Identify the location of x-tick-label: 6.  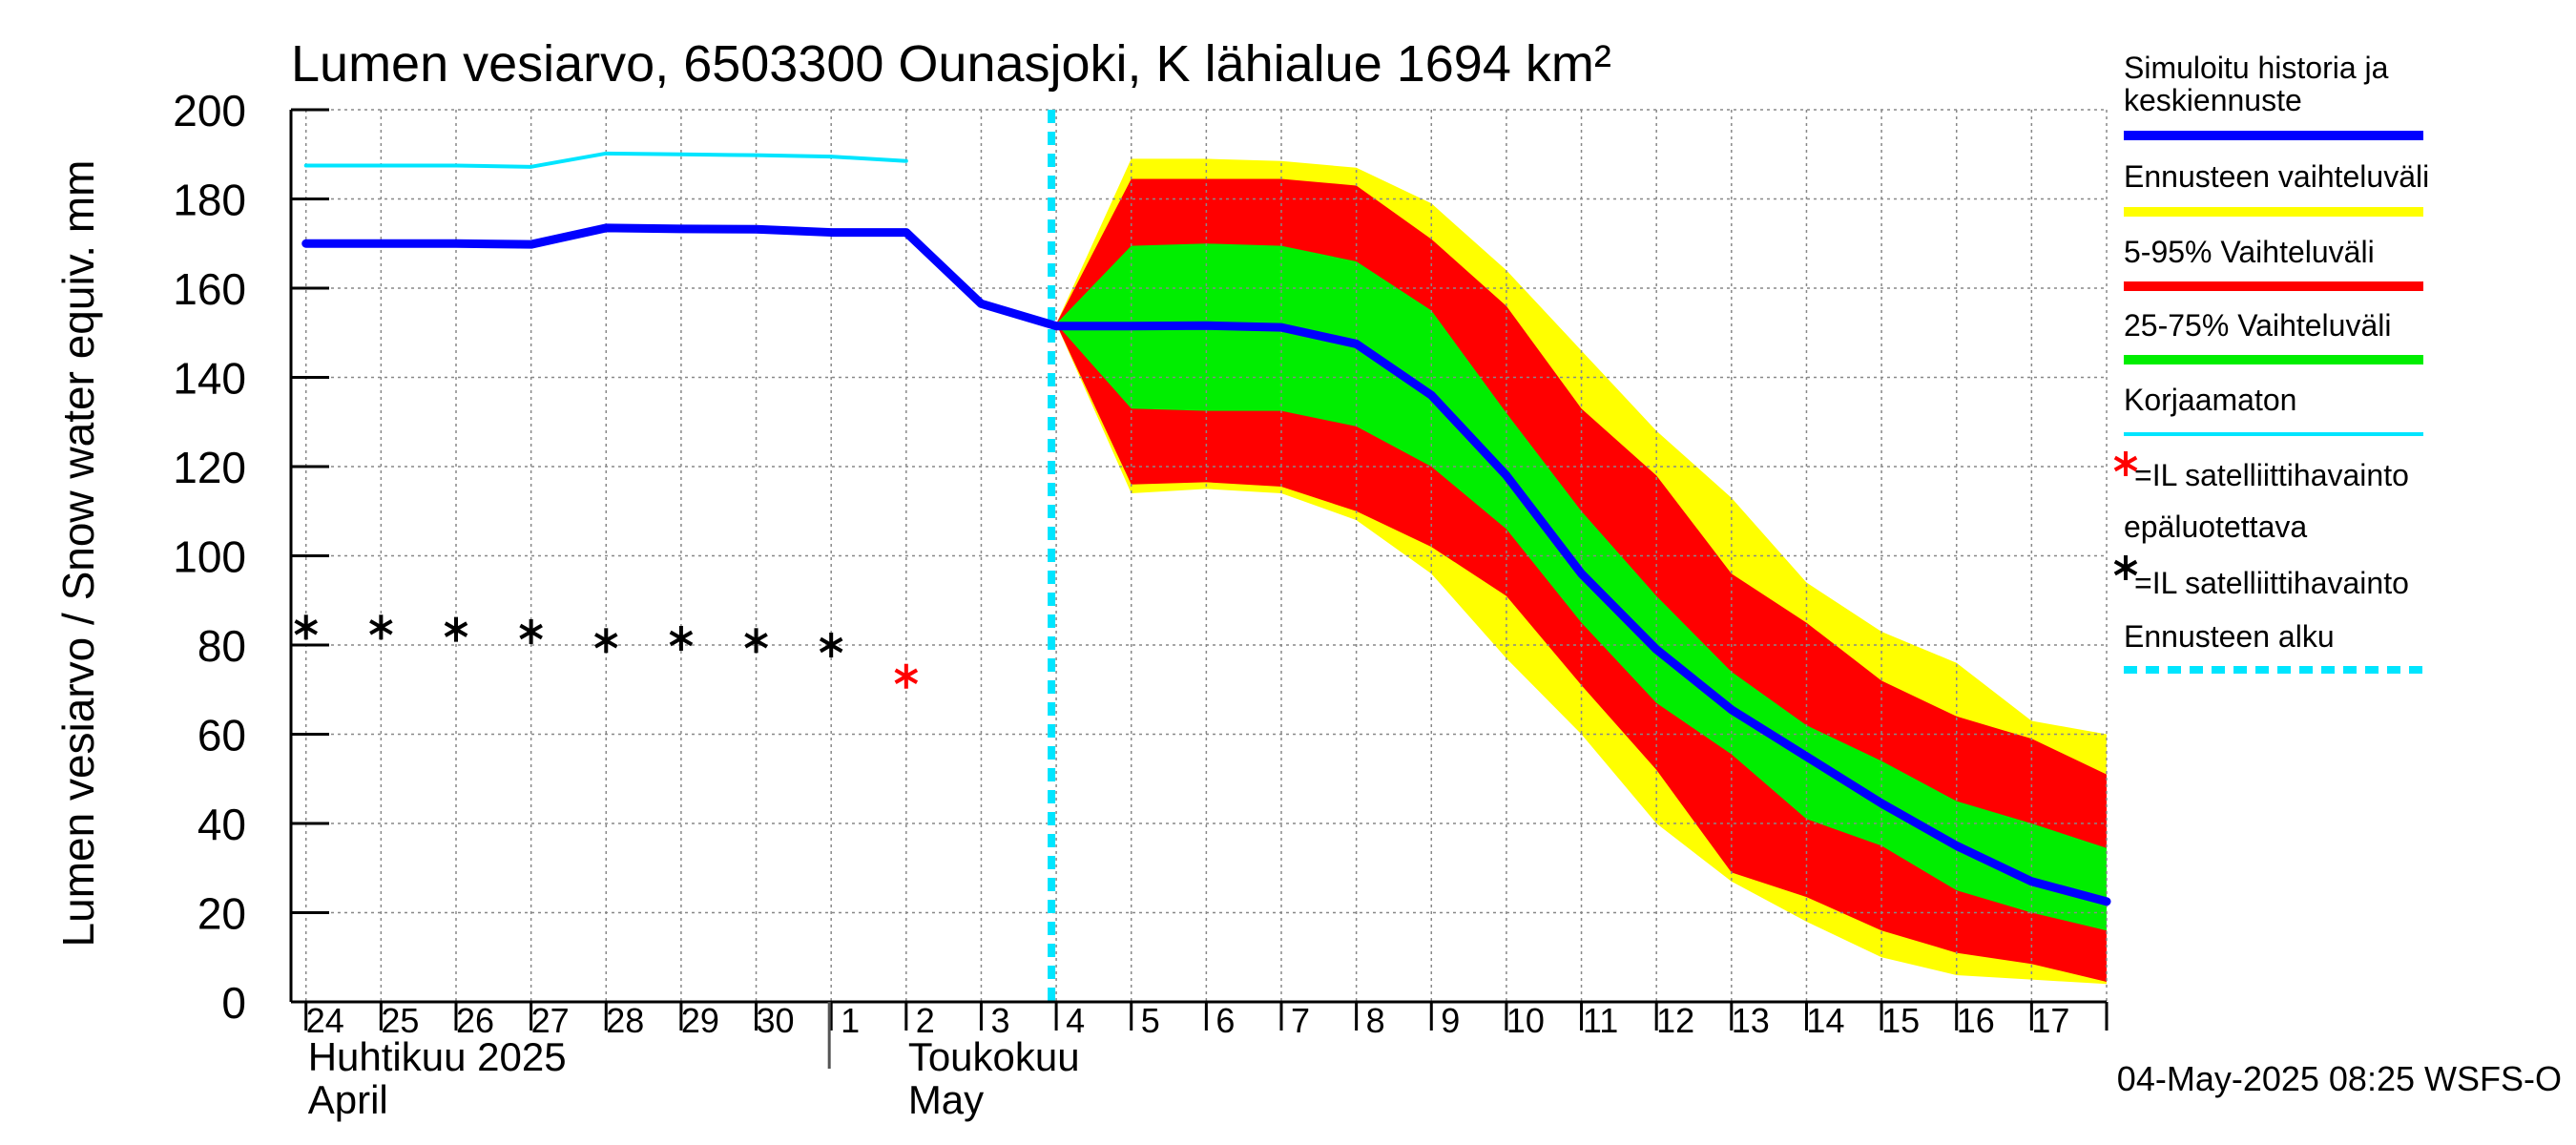
(1225, 1021).